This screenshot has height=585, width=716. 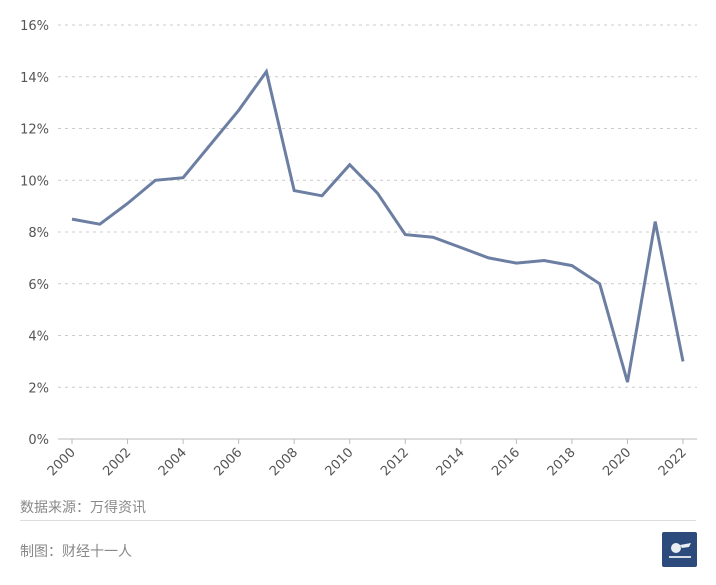 I want to click on y-tick-label: 12%, so click(x=34, y=130).